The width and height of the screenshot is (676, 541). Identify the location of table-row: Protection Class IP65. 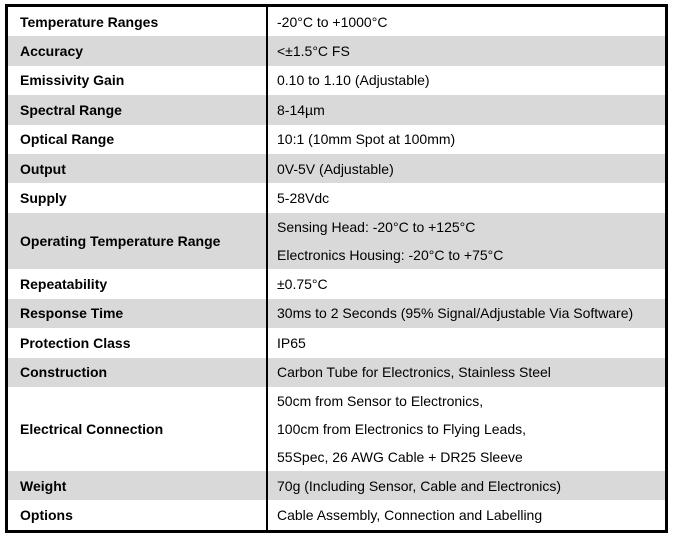
(336, 343).